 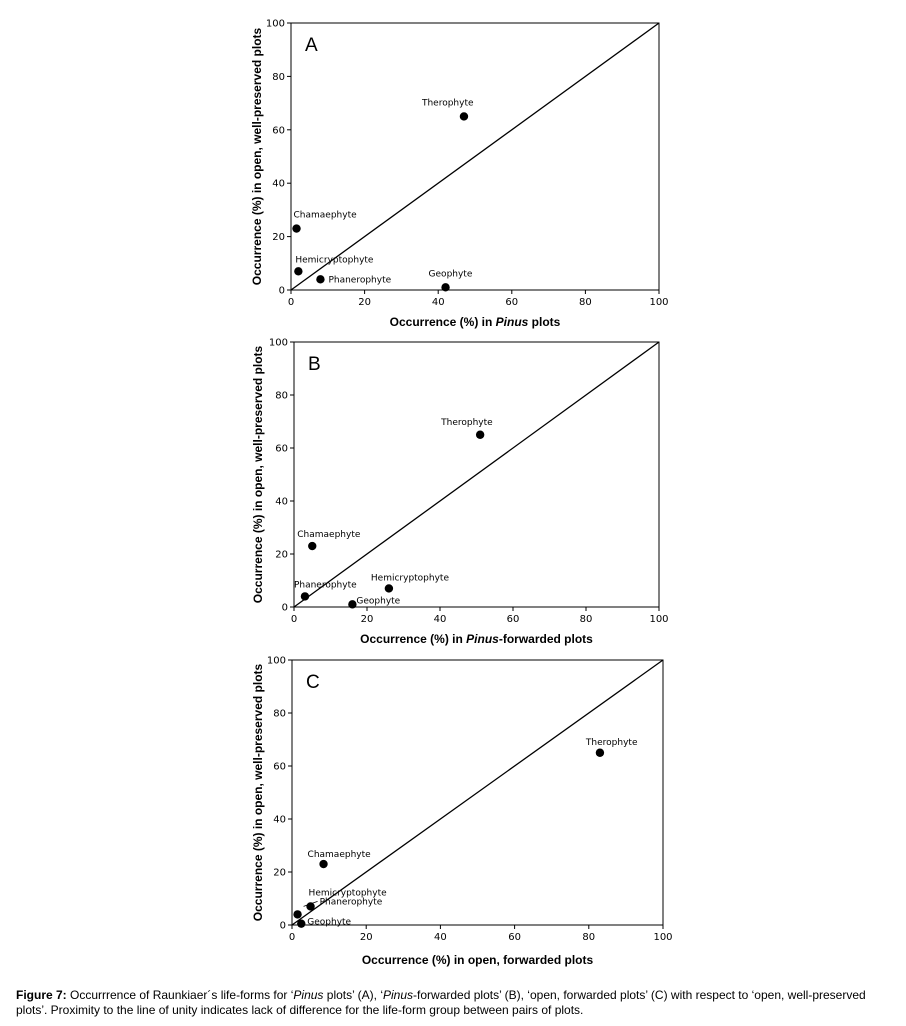 I want to click on label-leader-line, so click(x=310, y=904).